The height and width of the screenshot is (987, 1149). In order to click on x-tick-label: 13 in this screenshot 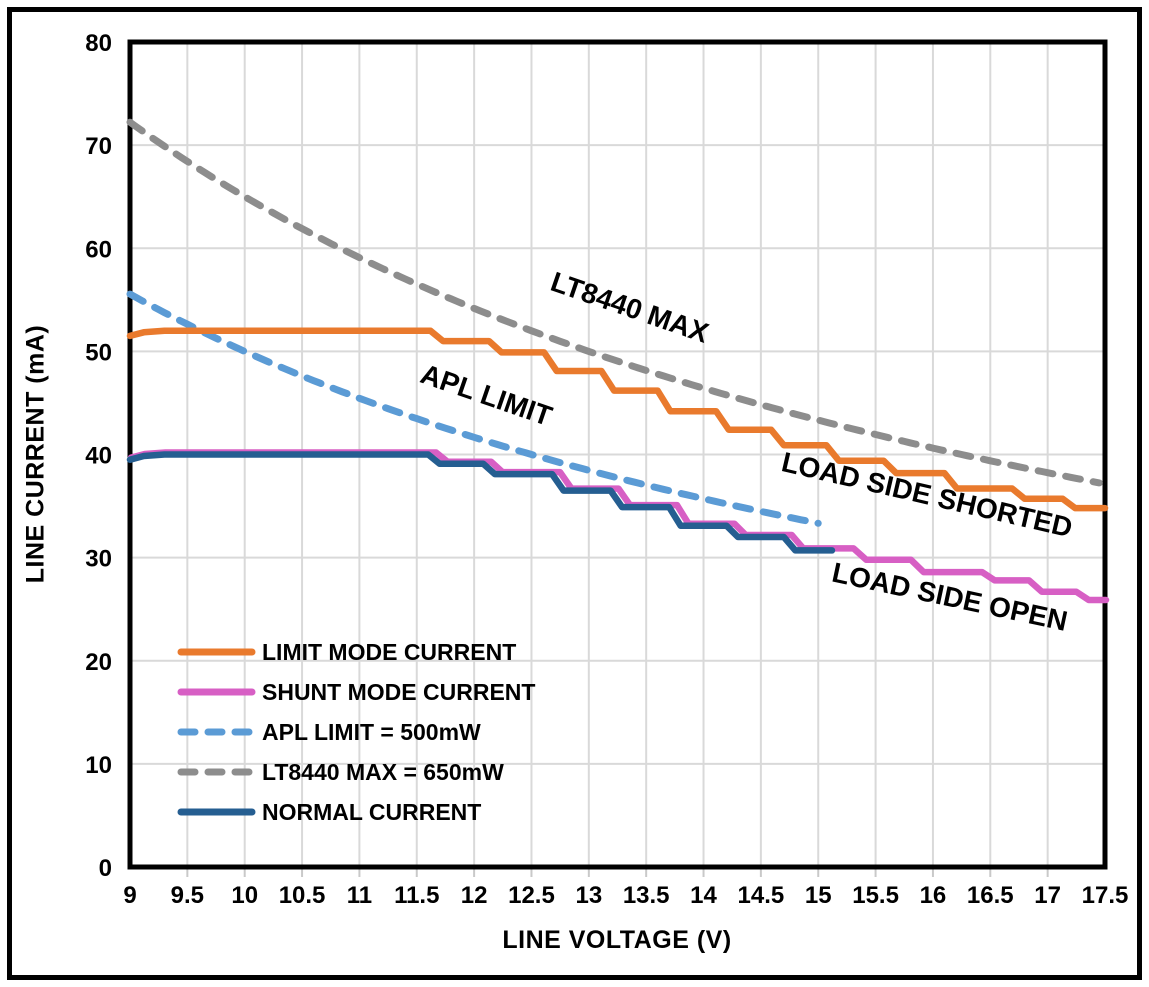, I will do `click(588, 895)`.